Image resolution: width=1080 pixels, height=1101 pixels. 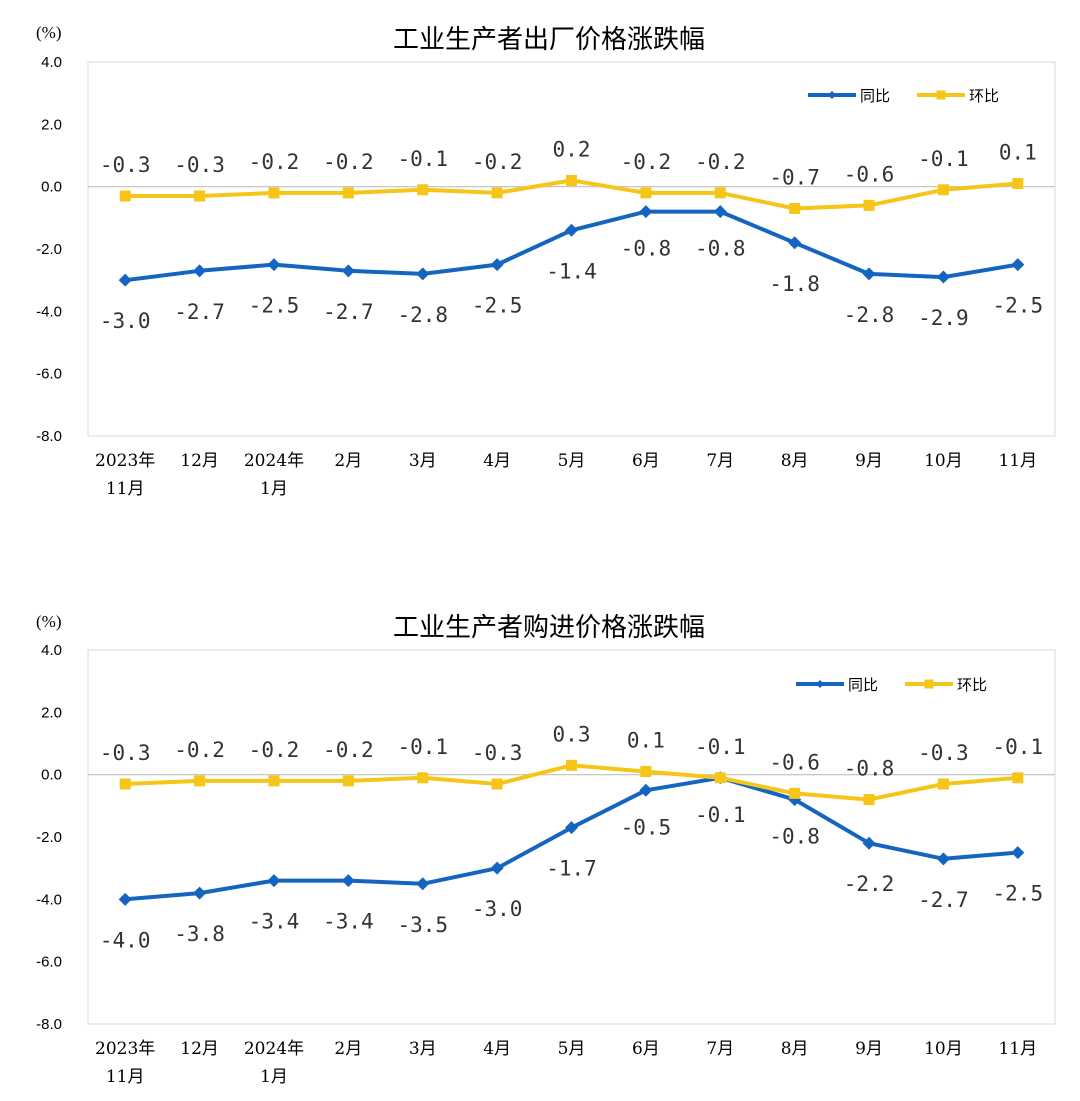 What do you see at coordinates (869, 884) in the screenshot?
I see `data-label-yoy: -2.2` at bounding box center [869, 884].